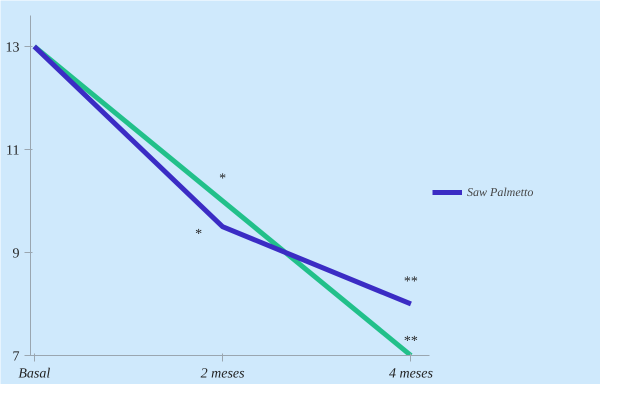 Image resolution: width=617 pixels, height=402 pixels. Describe the element at coordinates (16, 357) in the screenshot. I see `y-tick-label: 7` at that location.